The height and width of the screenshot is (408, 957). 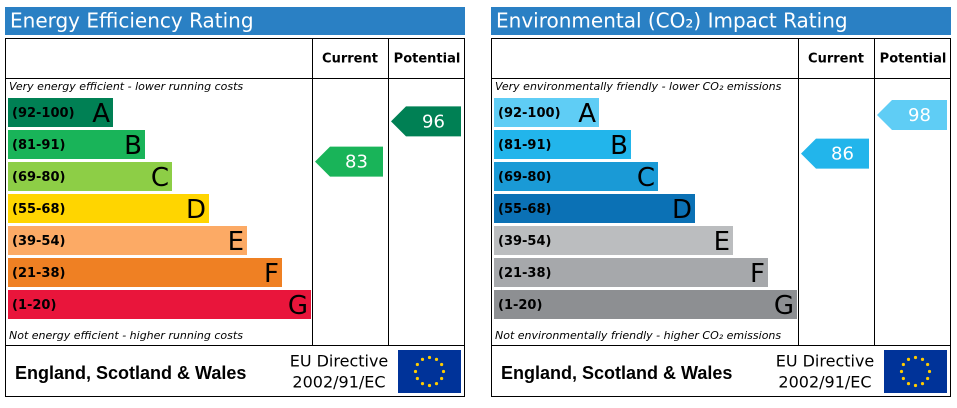 I want to click on rating-value: 83, so click(x=356, y=162).